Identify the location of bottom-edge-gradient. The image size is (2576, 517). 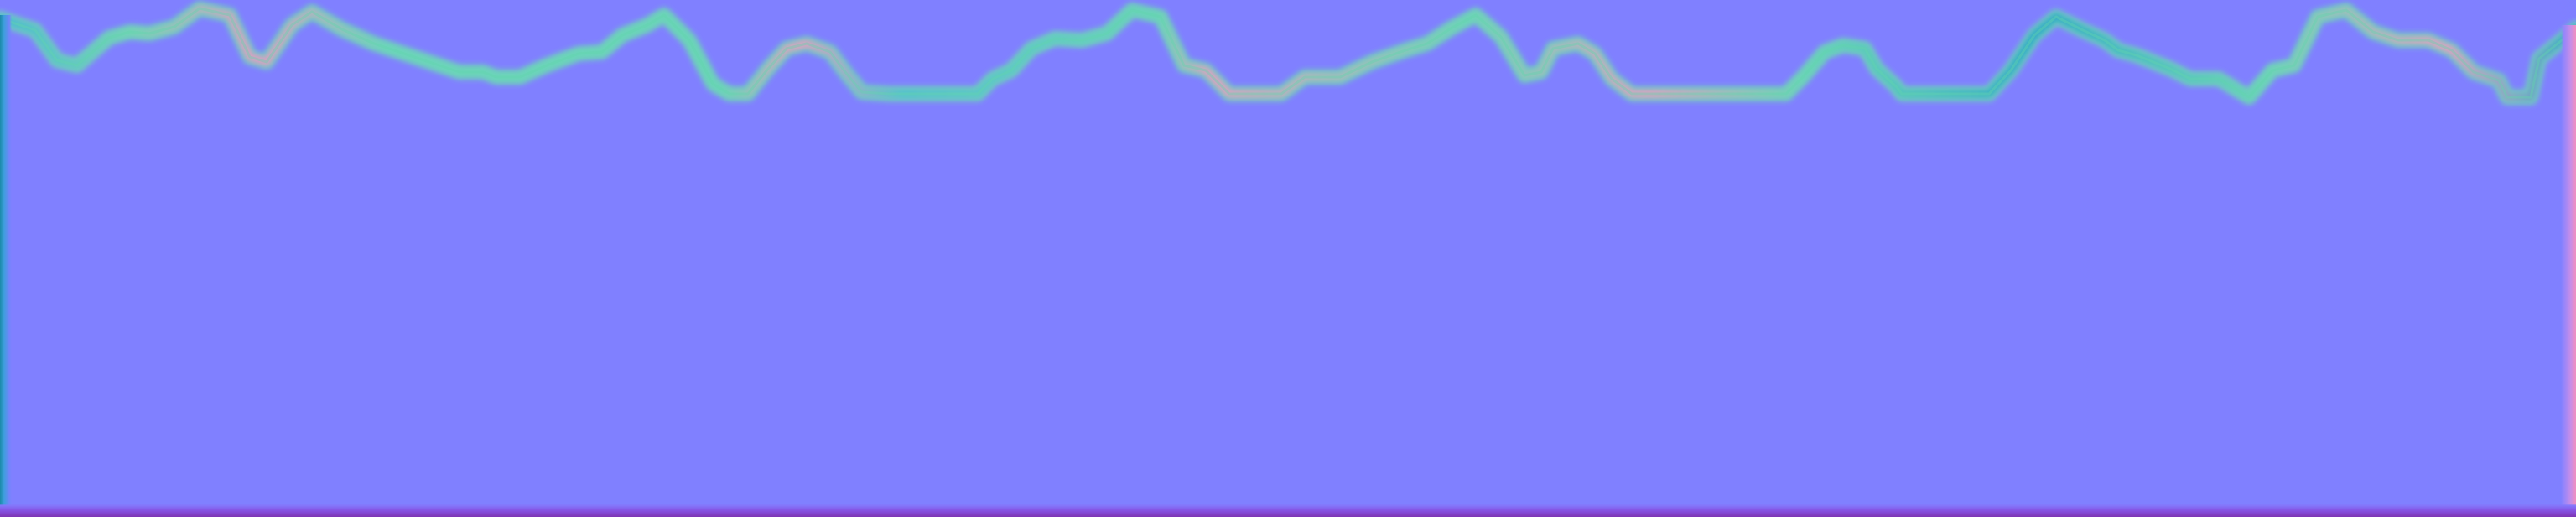
(1288, 511).